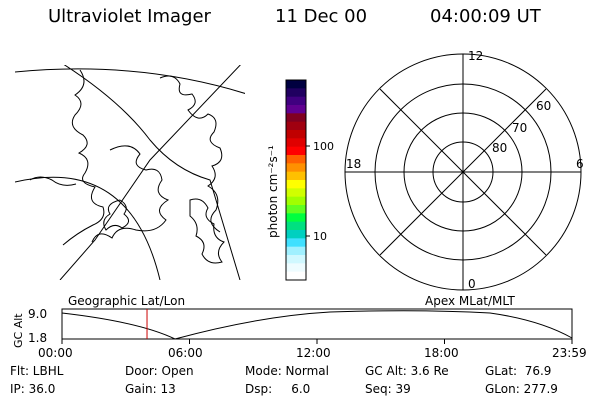 The width and height of the screenshot is (600, 400). What do you see at coordinates (543, 106) in the screenshot?
I see `lat-label-60: 60` at bounding box center [543, 106].